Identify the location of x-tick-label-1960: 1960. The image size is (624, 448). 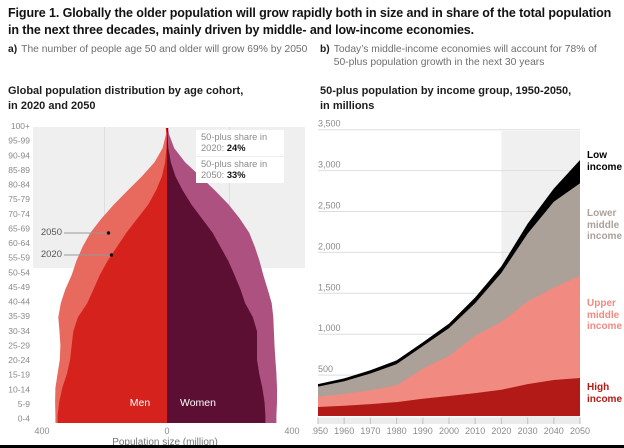
(344, 431).